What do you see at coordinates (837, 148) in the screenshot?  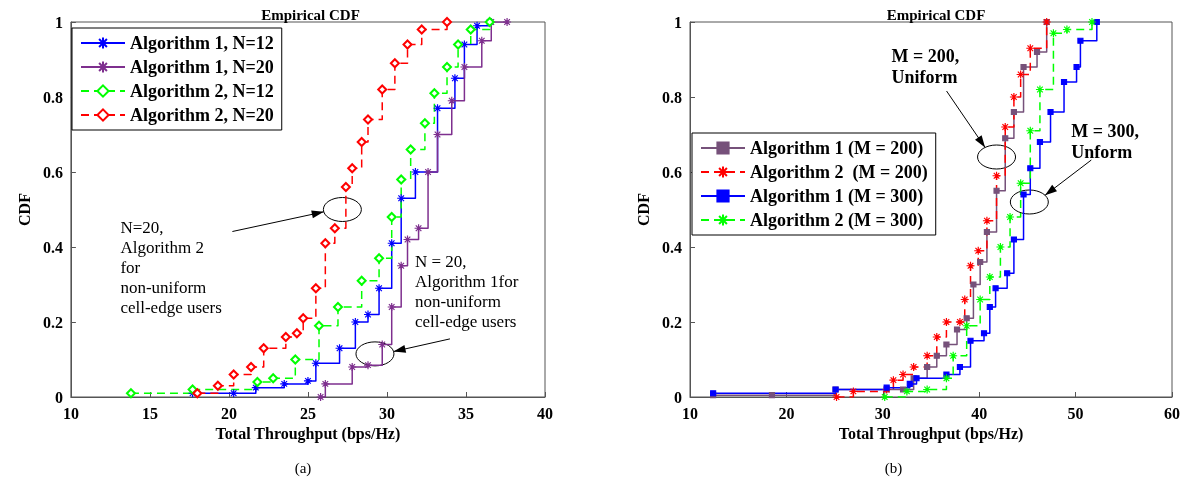 I see `legend-label: Algorithm 1 (M = 200)` at bounding box center [837, 148].